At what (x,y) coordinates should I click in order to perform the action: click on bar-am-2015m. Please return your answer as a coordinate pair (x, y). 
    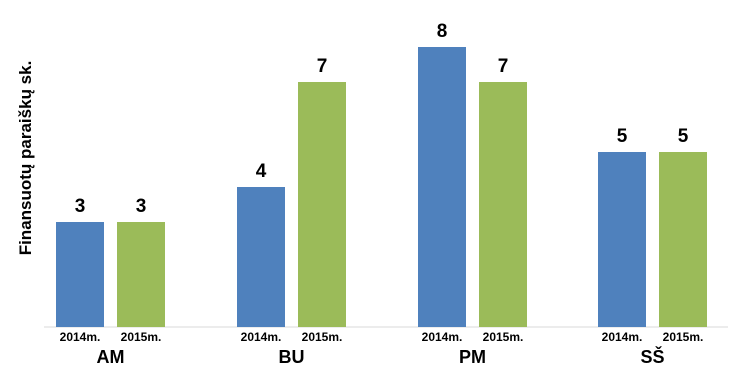
    Looking at the image, I should click on (141, 274).